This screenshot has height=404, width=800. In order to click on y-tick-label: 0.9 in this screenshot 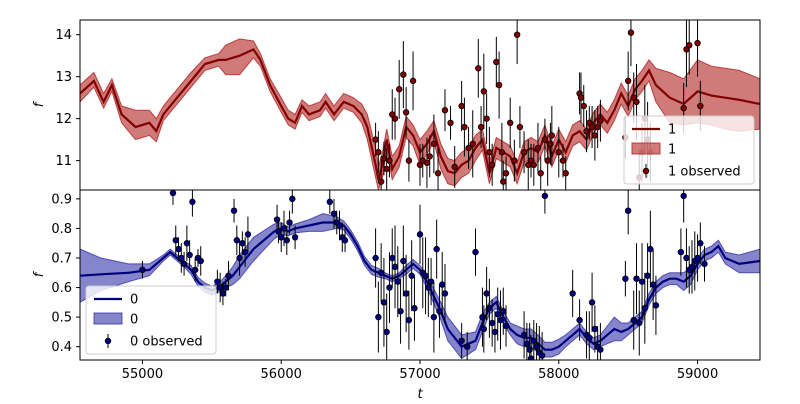, I will do `click(61, 199)`.